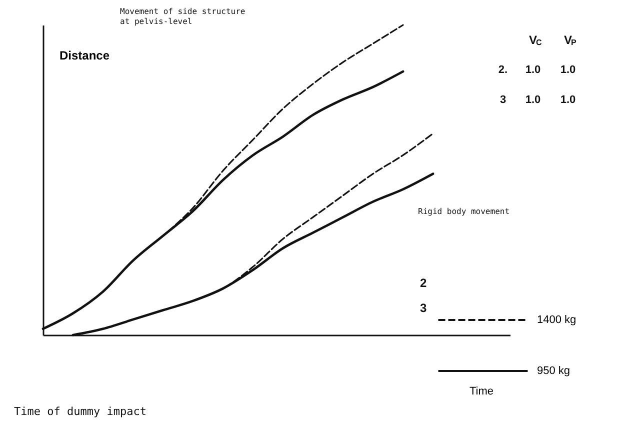  Describe the element at coordinates (423, 308) in the screenshot. I see `annotation: 3` at that location.